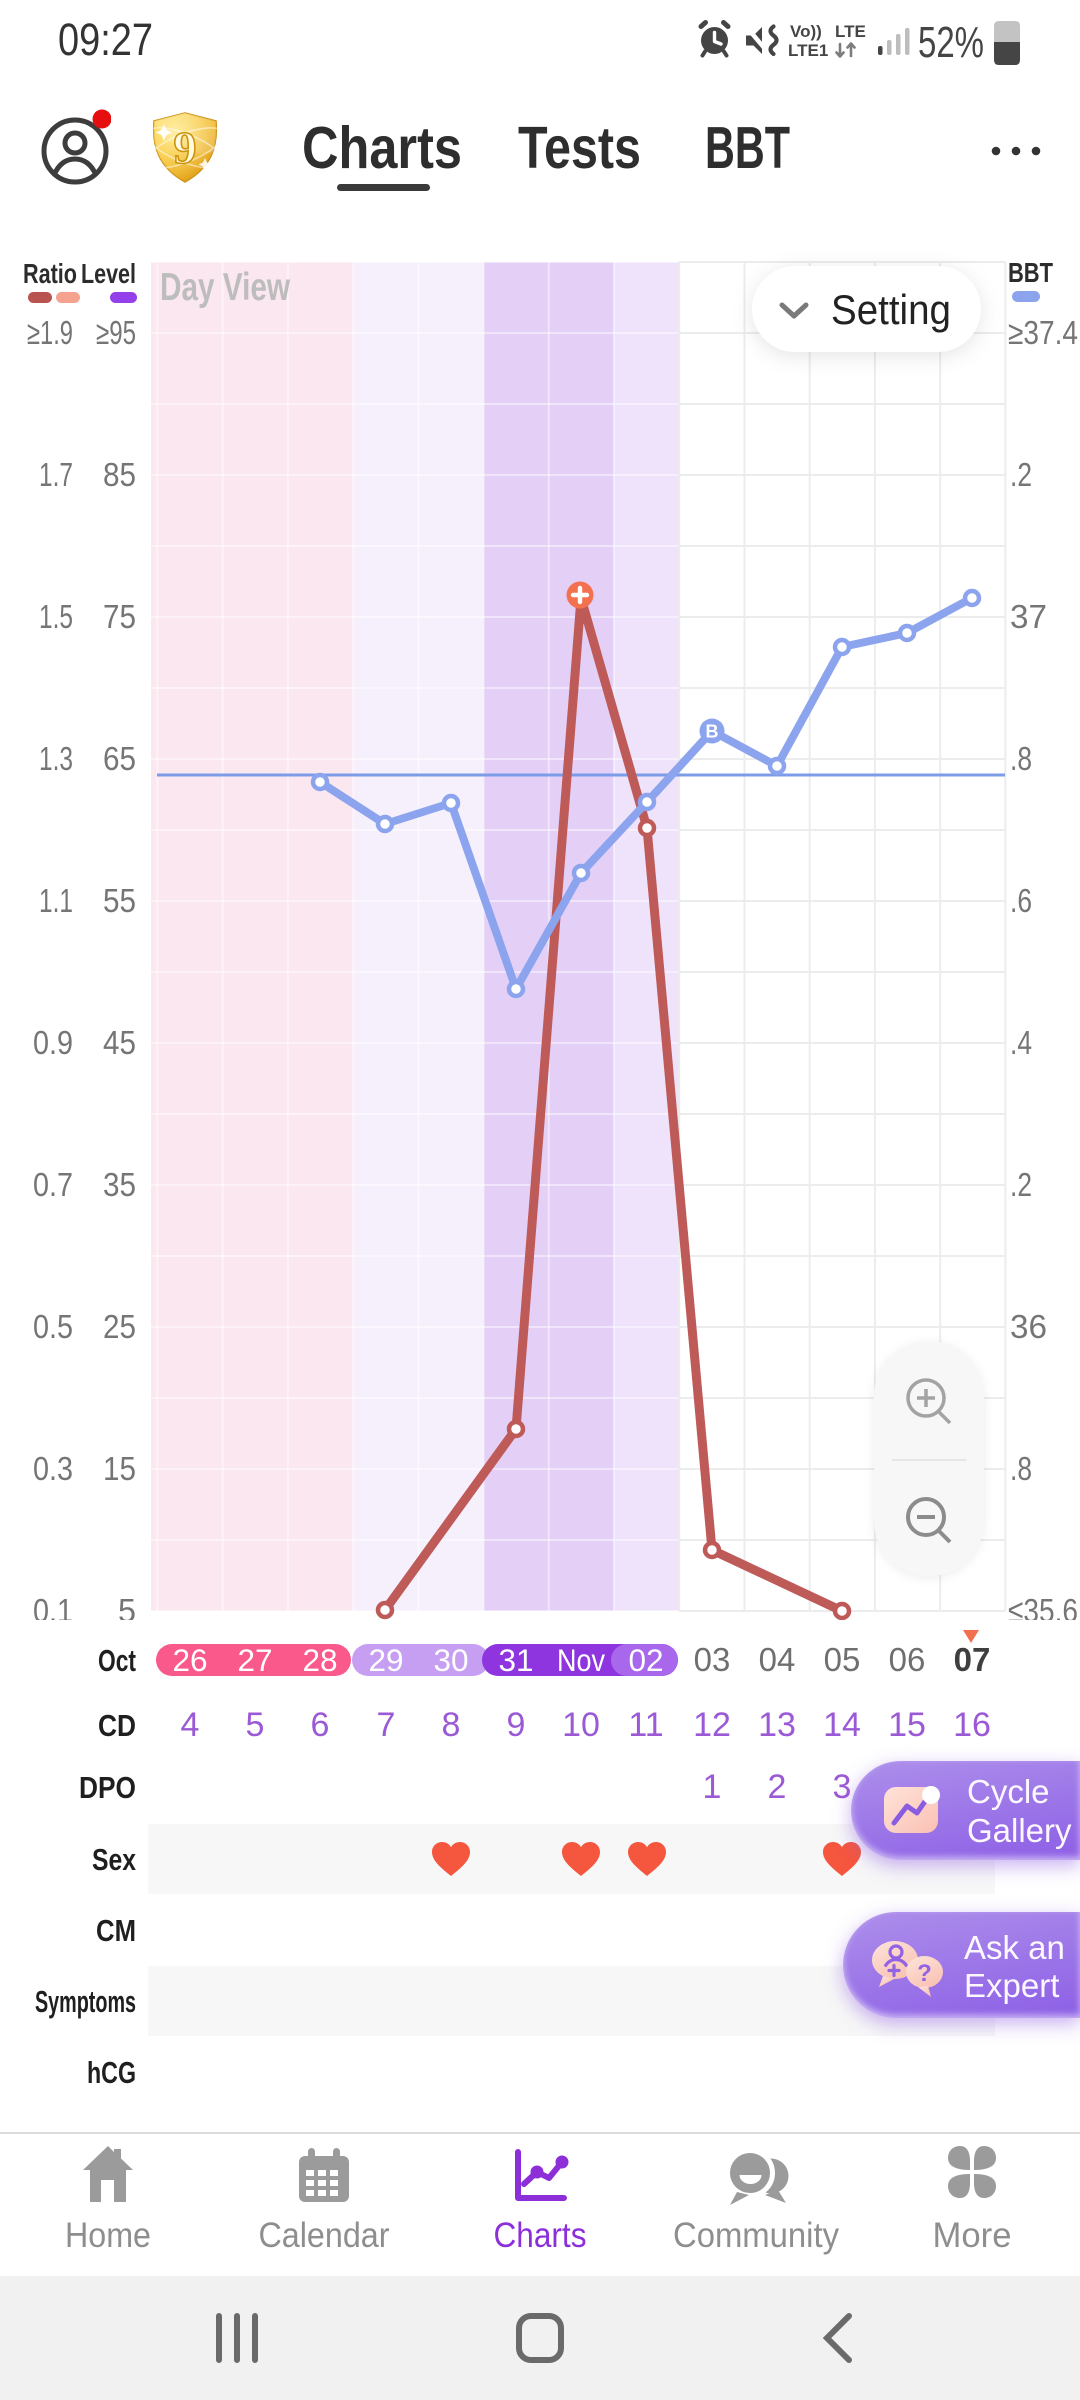  What do you see at coordinates (891, 309) in the screenshot?
I see `svg-text: Setting` at bounding box center [891, 309].